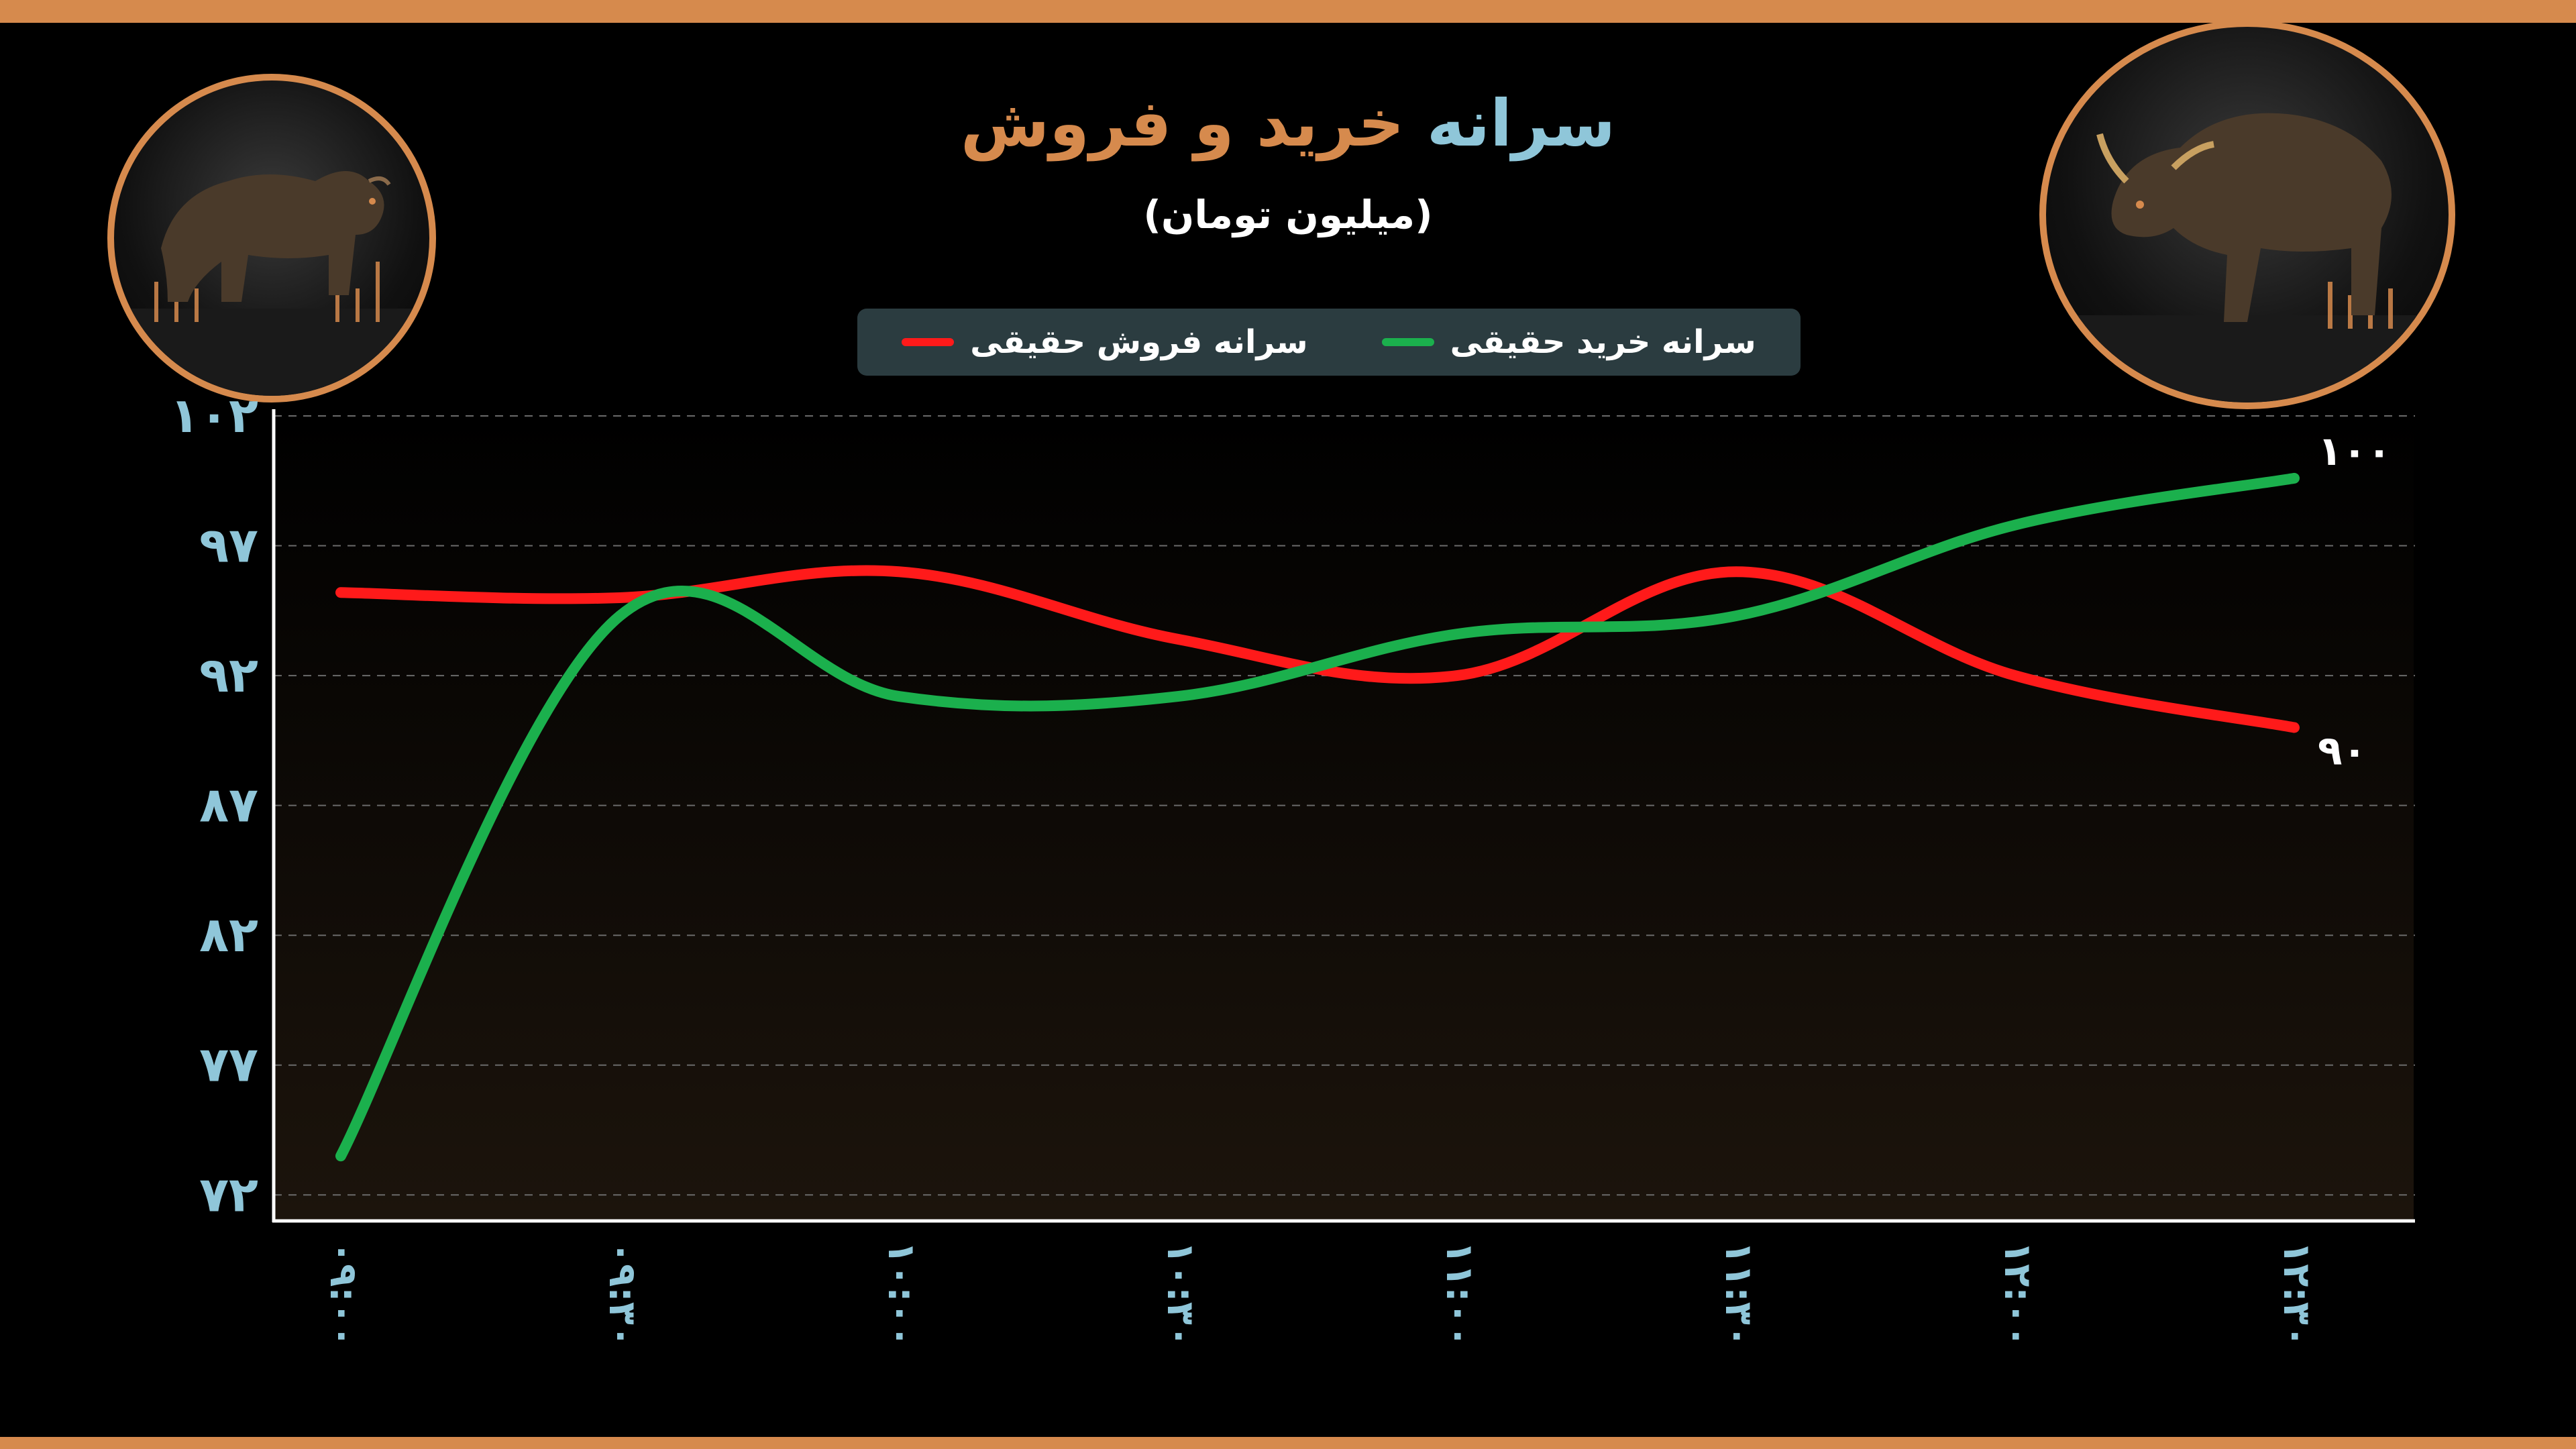 The width and height of the screenshot is (2576, 1449). What do you see at coordinates (1521, 123) in the screenshot?
I see `title-part-1: سرانه` at bounding box center [1521, 123].